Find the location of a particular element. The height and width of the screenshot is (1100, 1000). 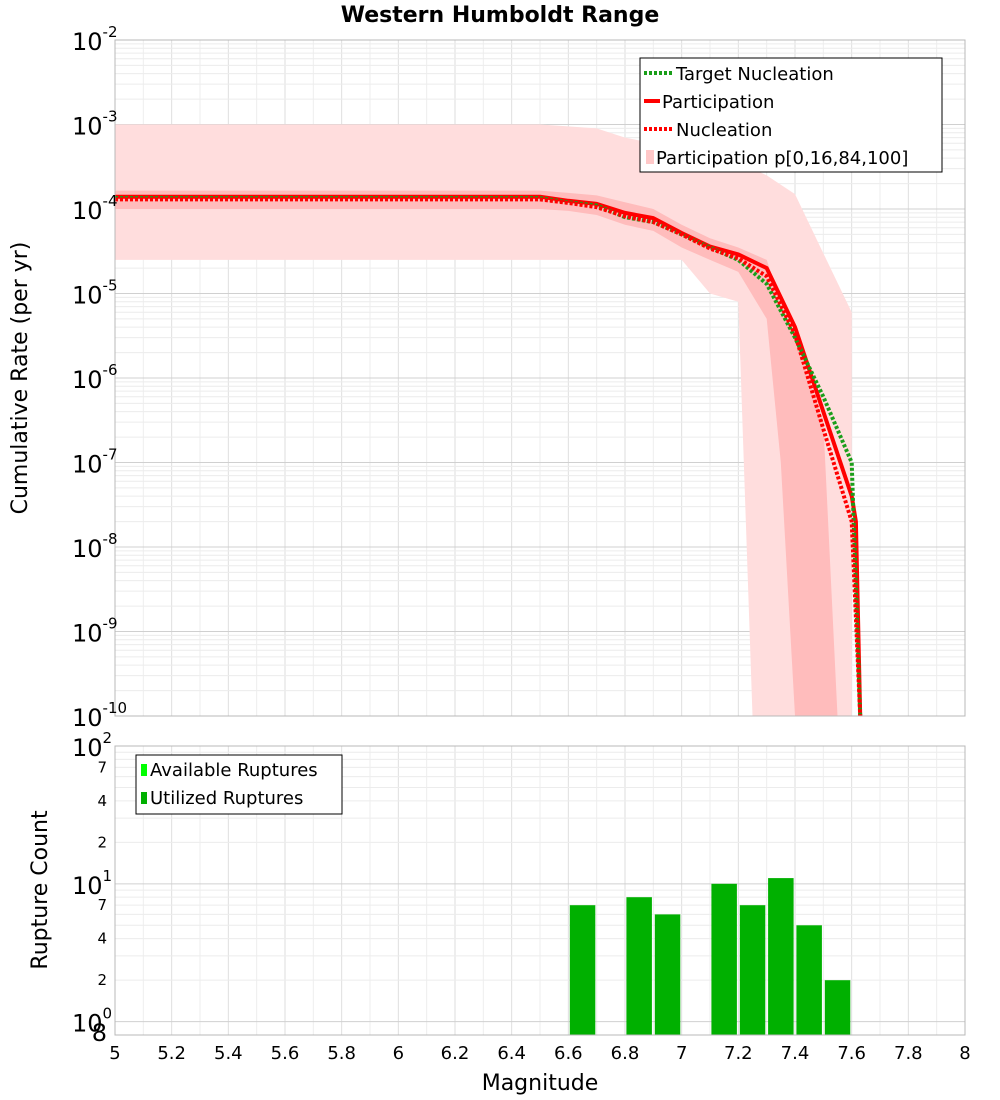

count-y-tick-label: 10⁰ is located at coordinates (92, 1021).